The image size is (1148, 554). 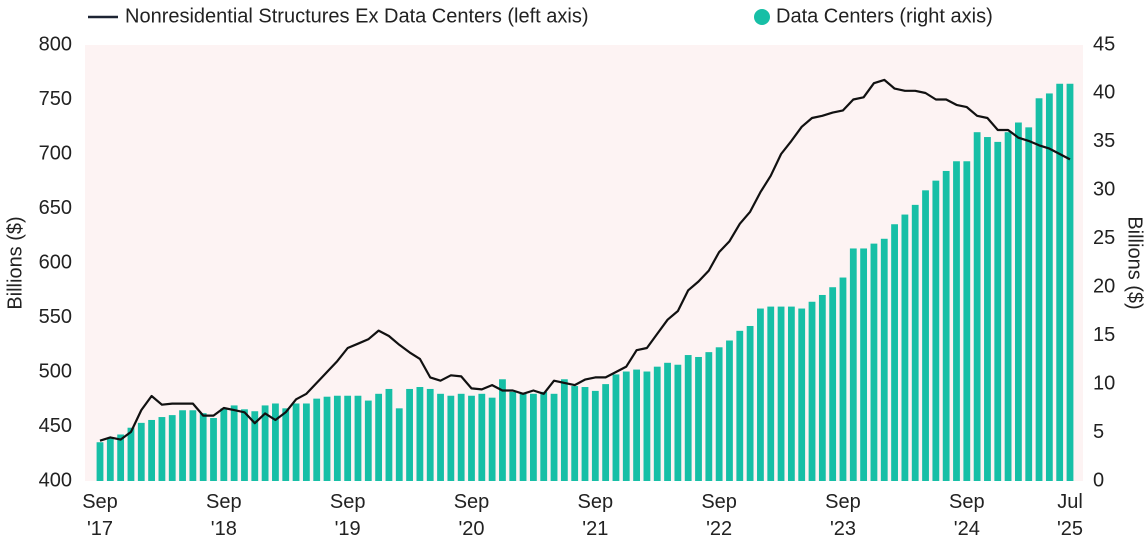 What do you see at coordinates (1104, 190) in the screenshot?
I see `y2-tick-label: 30` at bounding box center [1104, 190].